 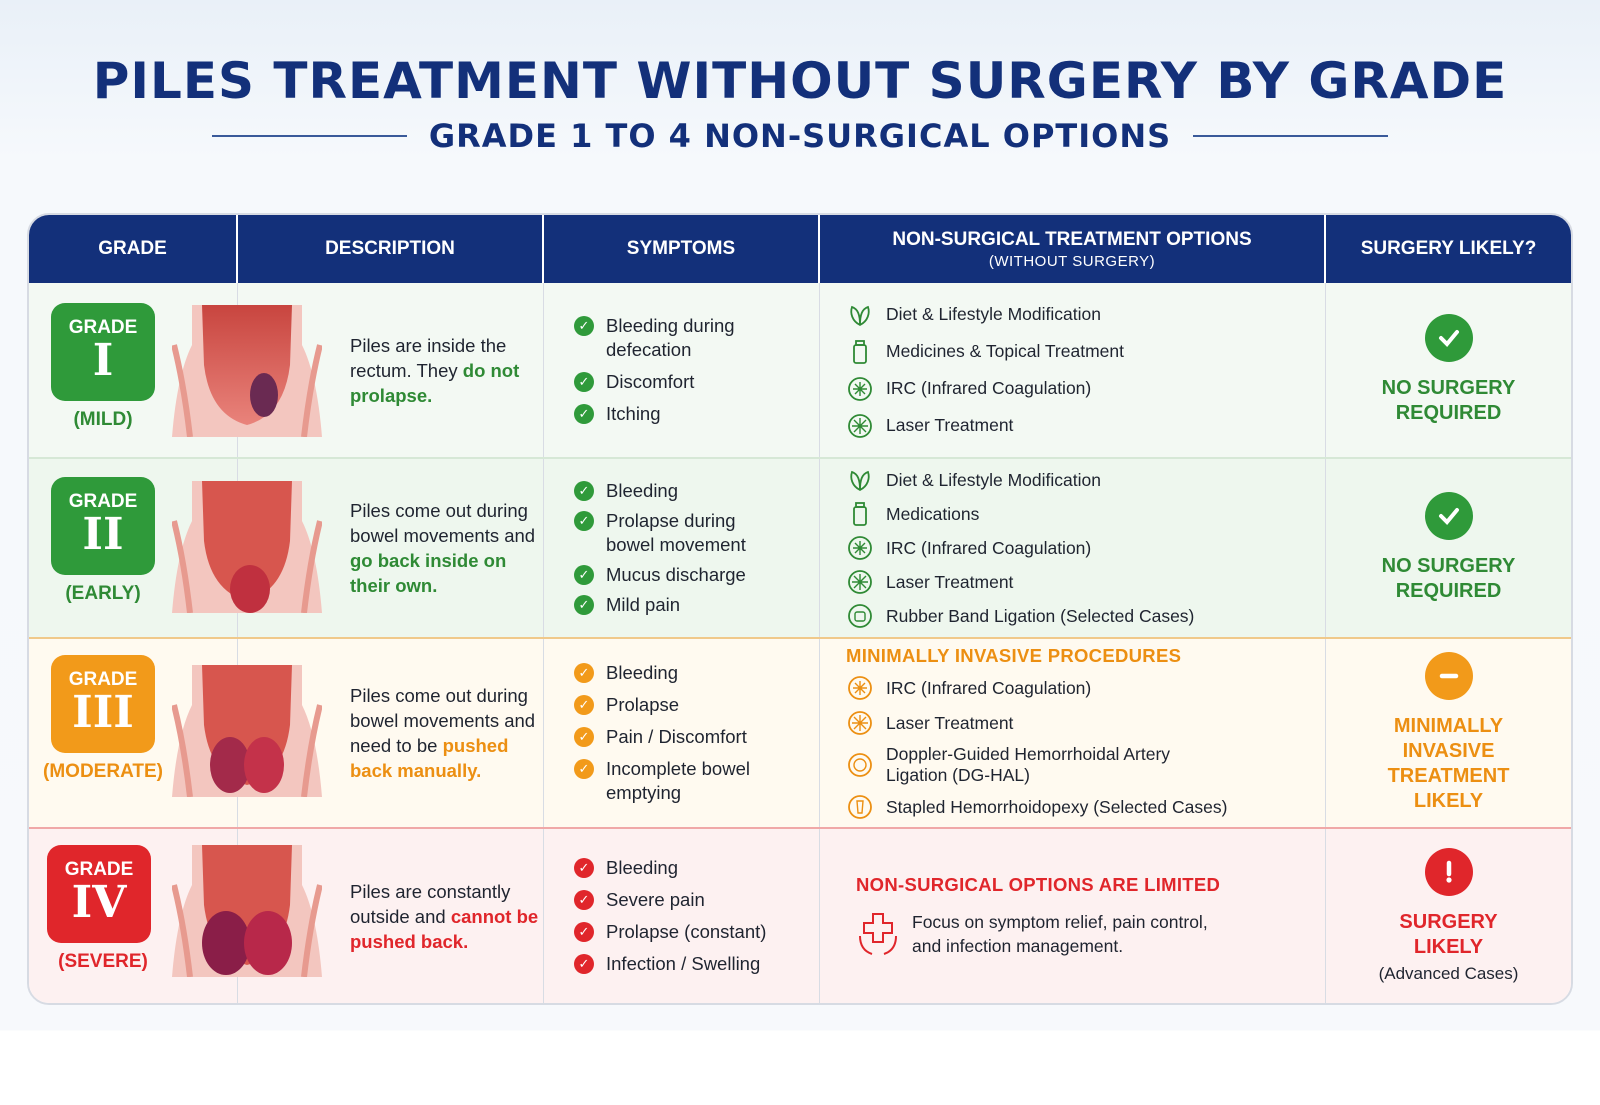 I want to click on surgery-cell: SURGERY LIKELY (Advanced Cases), so click(x=1448, y=916).